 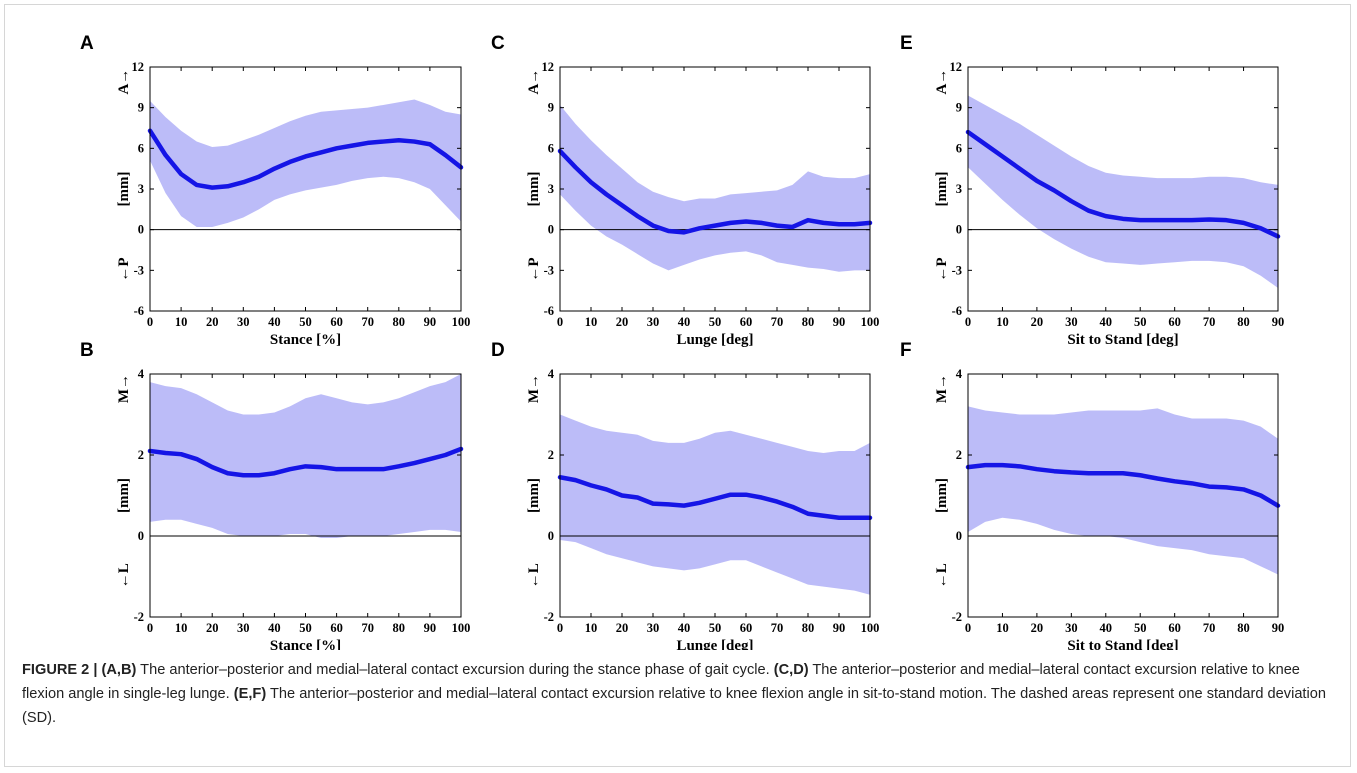 What do you see at coordinates (87, 350) in the screenshot?
I see `panel-letter: B` at bounding box center [87, 350].